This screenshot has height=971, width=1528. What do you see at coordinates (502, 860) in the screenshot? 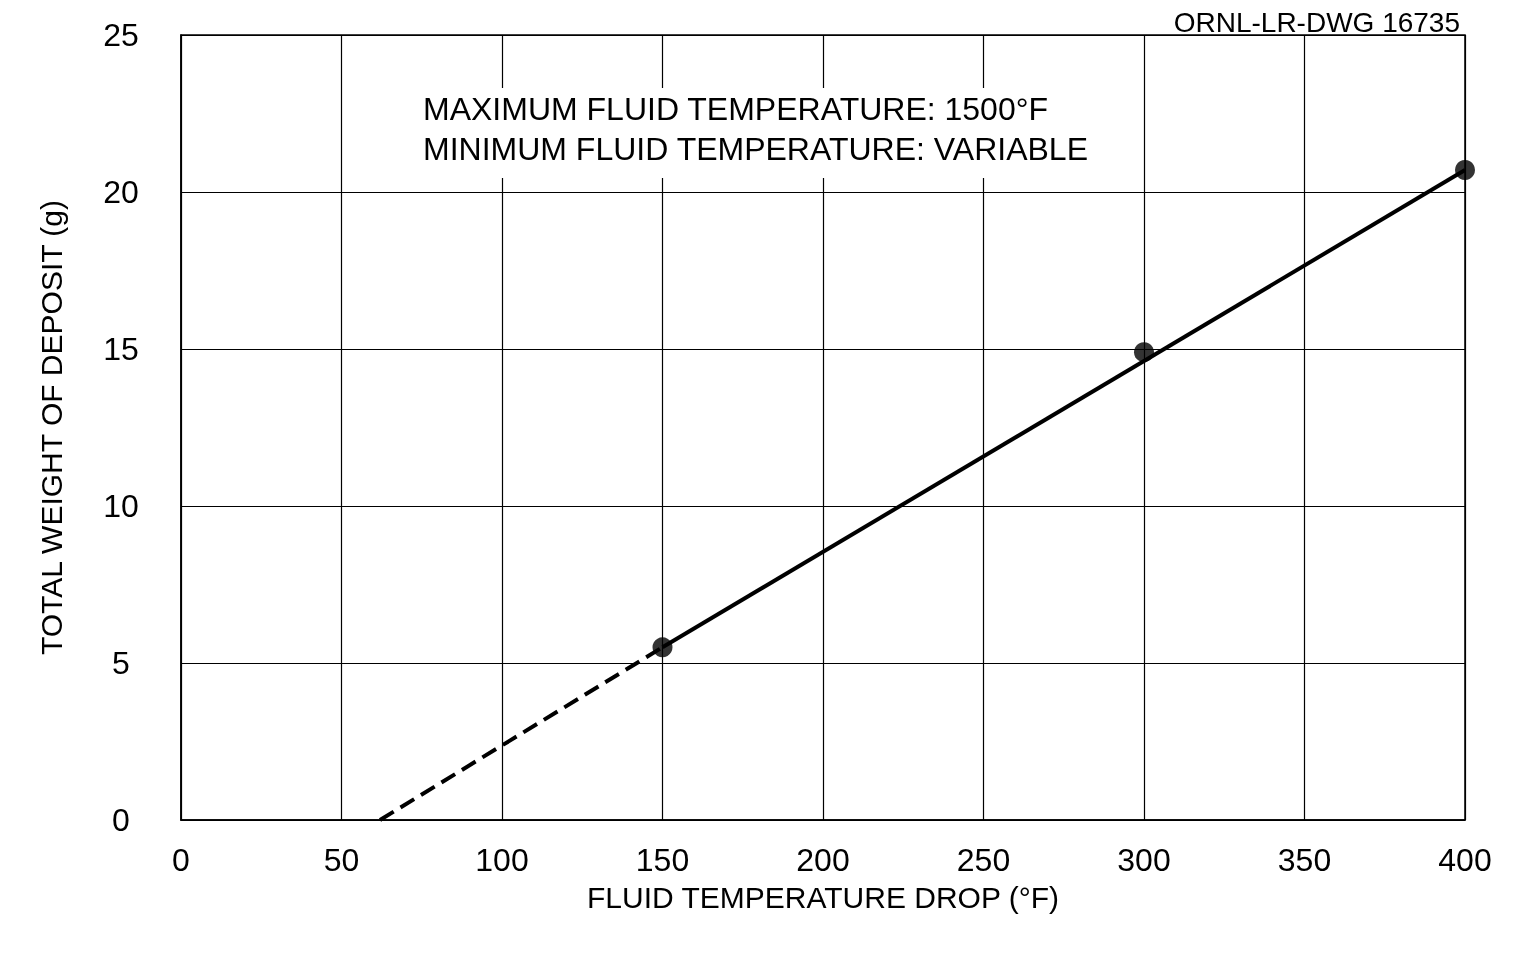
I see `x-tick-label: 100` at bounding box center [502, 860].